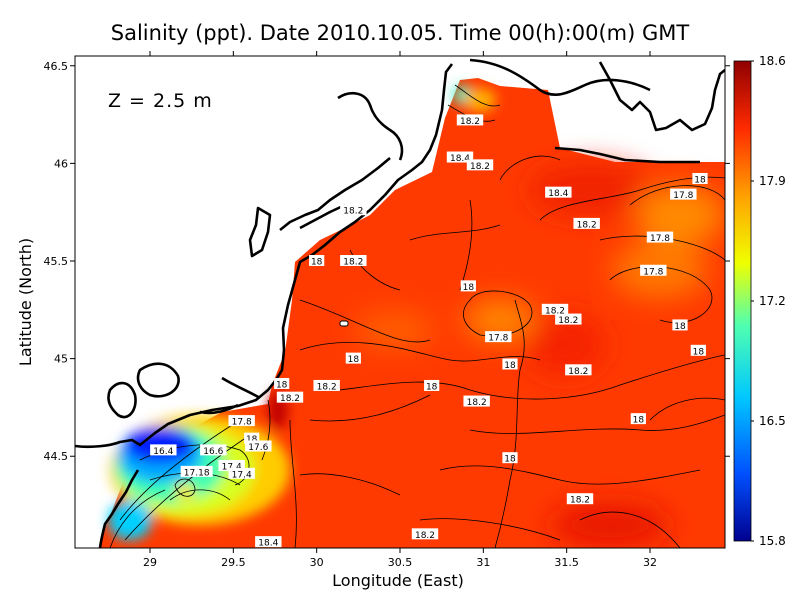  What do you see at coordinates (772, 181) in the screenshot?
I see `colorbar-tick-label: 17.9` at bounding box center [772, 181].